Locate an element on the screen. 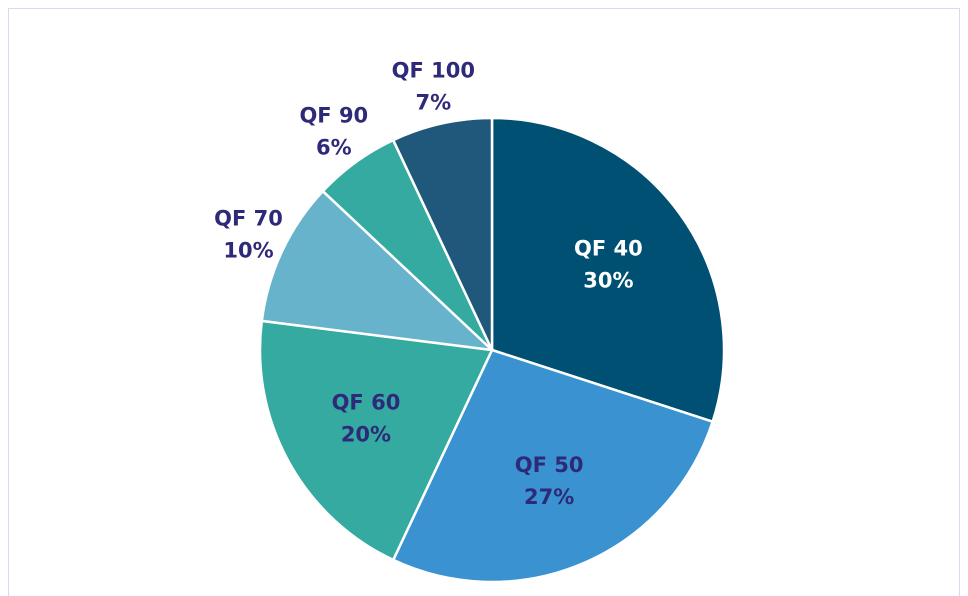 The image size is (968, 596). slice-category-label: QF 70 is located at coordinates (248, 218).